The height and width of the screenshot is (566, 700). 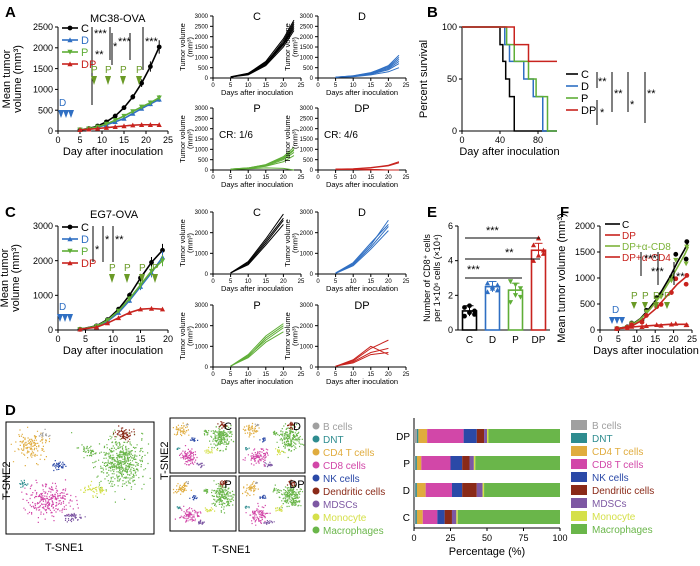 I want to click on F-point-DP+α-CD8-4, so click(x=646, y=312).